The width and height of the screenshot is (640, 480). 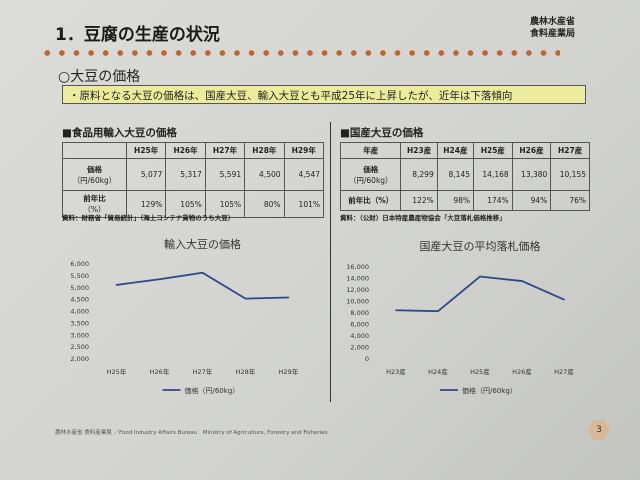 What do you see at coordinates (493, 150) in the screenshot?
I see `column-header: H25産` at bounding box center [493, 150].